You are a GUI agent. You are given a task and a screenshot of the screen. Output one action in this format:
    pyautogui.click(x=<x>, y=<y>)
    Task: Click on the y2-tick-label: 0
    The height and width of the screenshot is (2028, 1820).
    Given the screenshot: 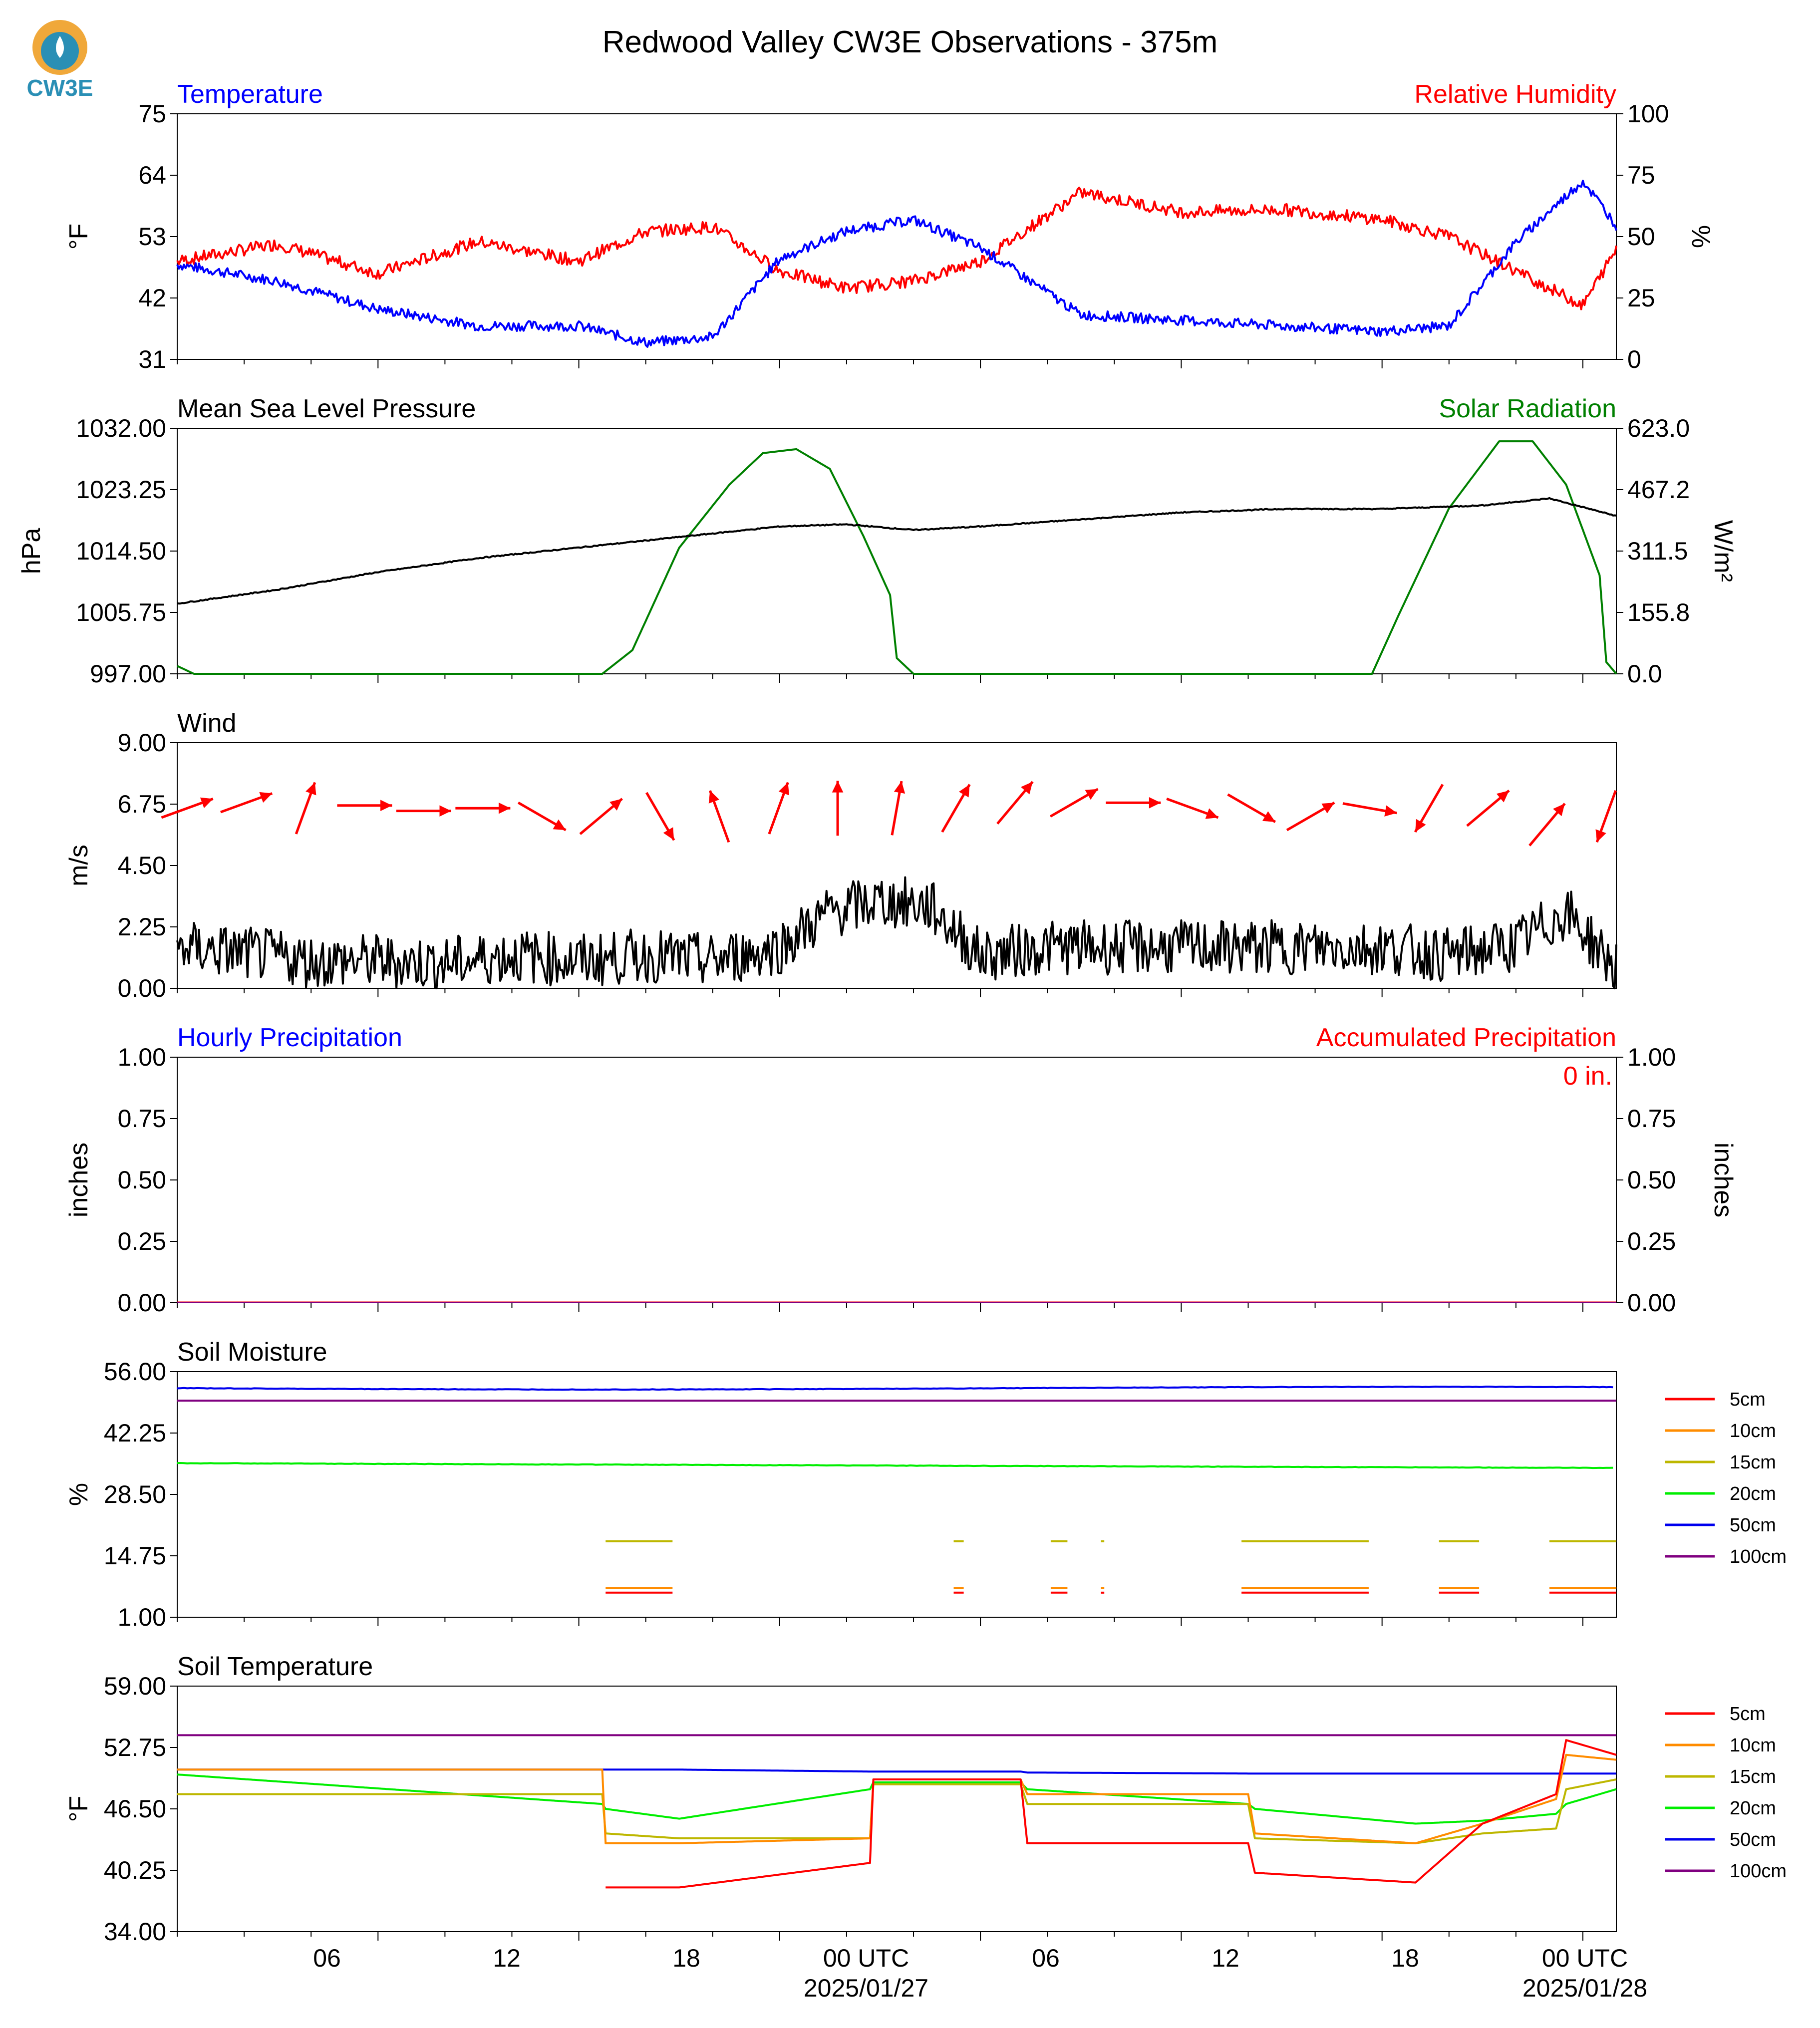 What is the action you would take?
    pyautogui.click(x=1634, y=359)
    